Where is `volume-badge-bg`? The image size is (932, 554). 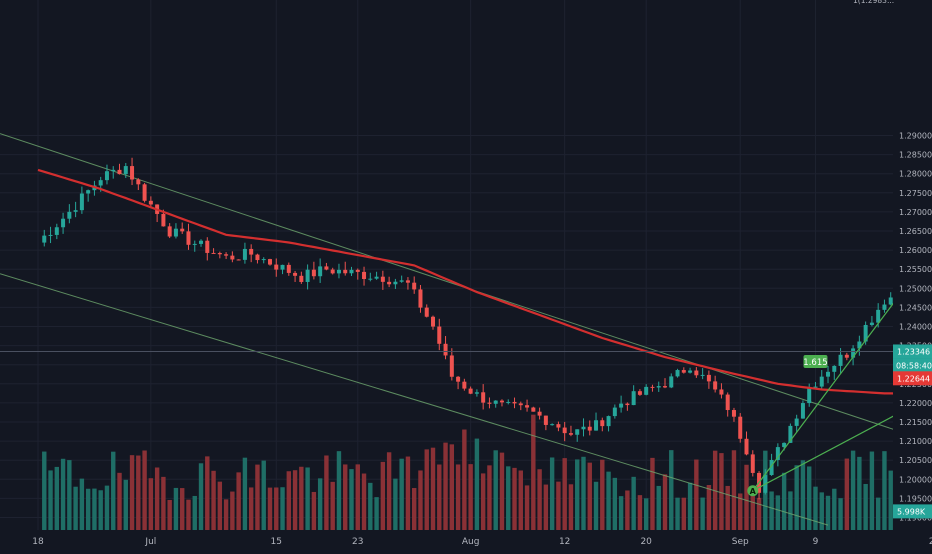
volume-badge-bg is located at coordinates (912, 511).